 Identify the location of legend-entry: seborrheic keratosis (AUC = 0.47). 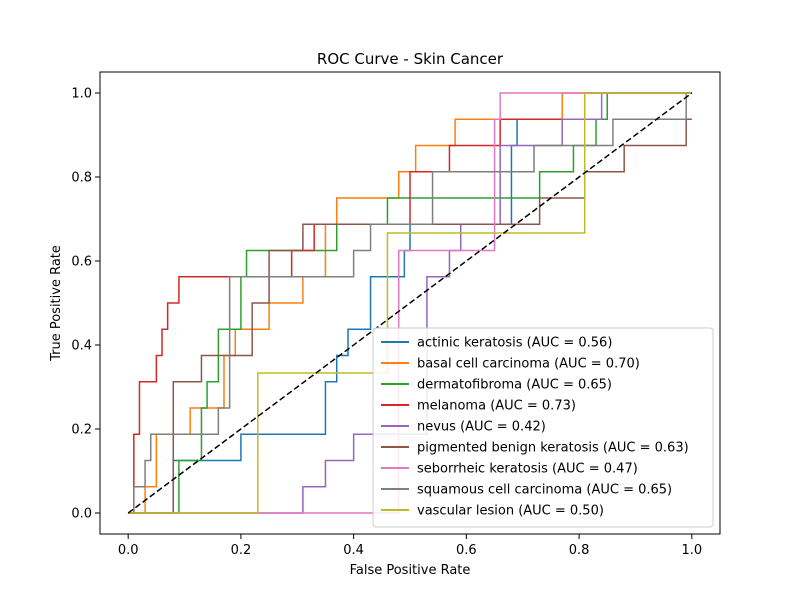
(527, 469).